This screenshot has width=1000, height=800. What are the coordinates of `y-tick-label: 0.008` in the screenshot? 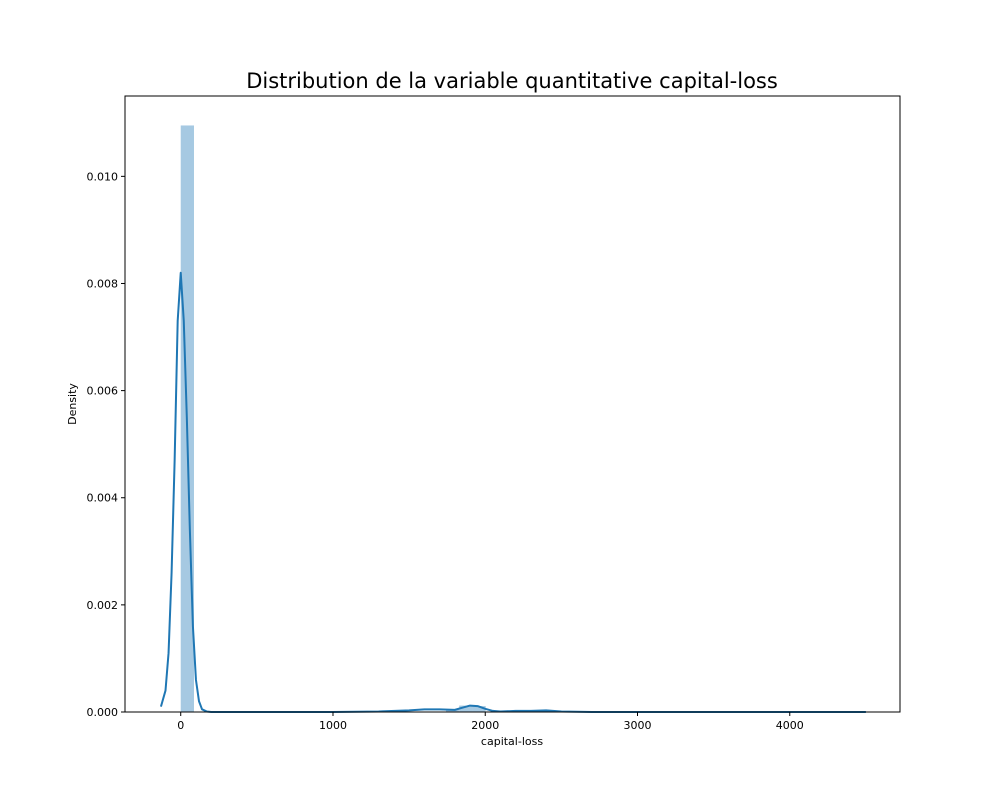 It's located at (103, 283).